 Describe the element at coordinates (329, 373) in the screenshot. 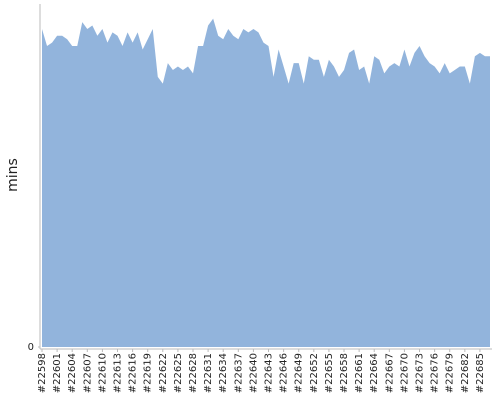

I see `x-tick-label: #22655` at that location.